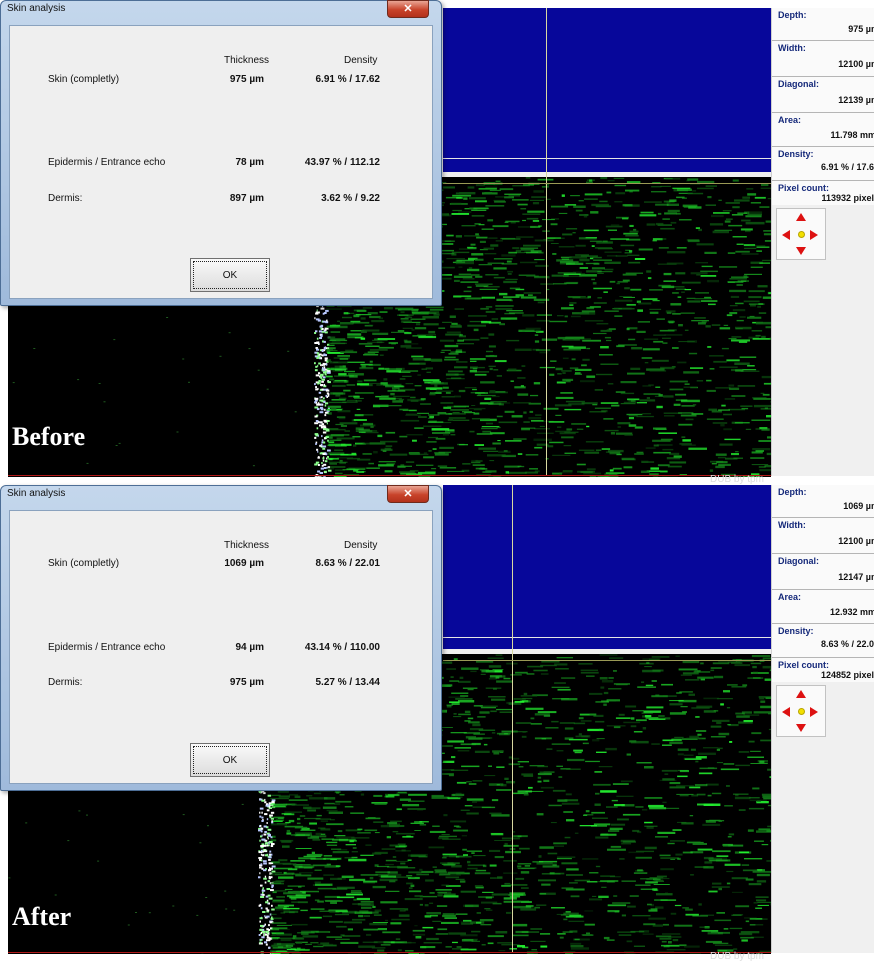 Image resolution: width=874 pixels, height=962 pixels. Describe the element at coordinates (244, 563) in the screenshot. I see `value-skin-thickness: 1069 µm` at that location.